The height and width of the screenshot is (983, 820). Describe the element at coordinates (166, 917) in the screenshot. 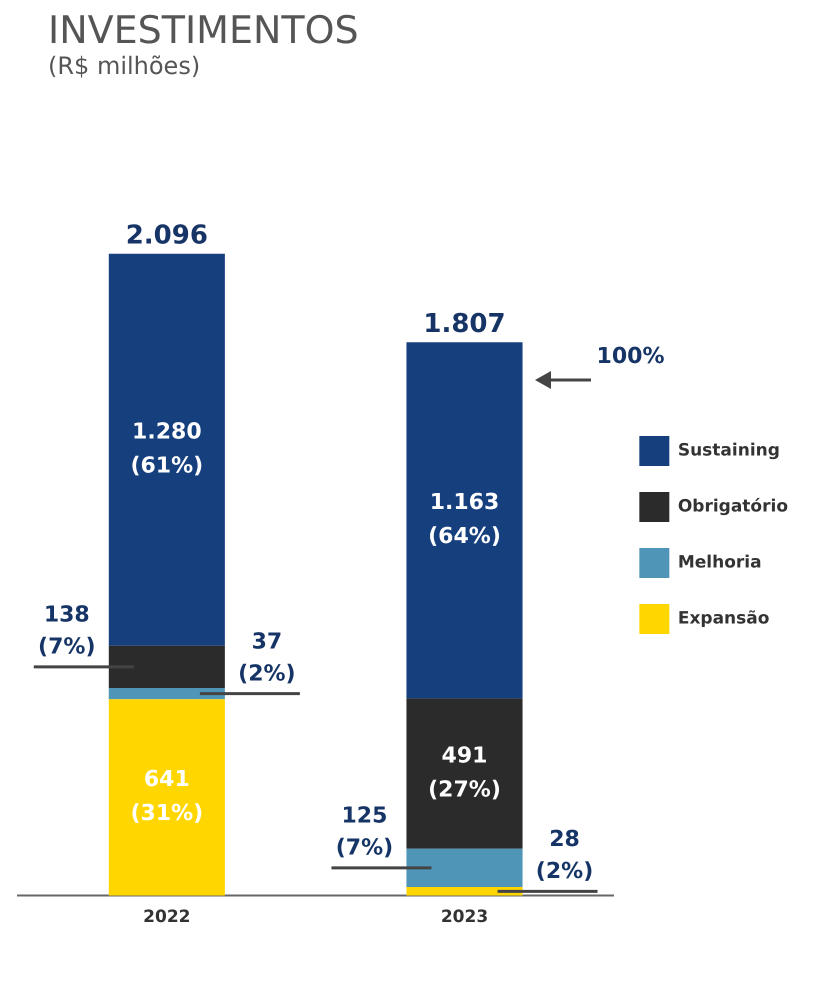

I see `x-tick-label: 2022` at that location.